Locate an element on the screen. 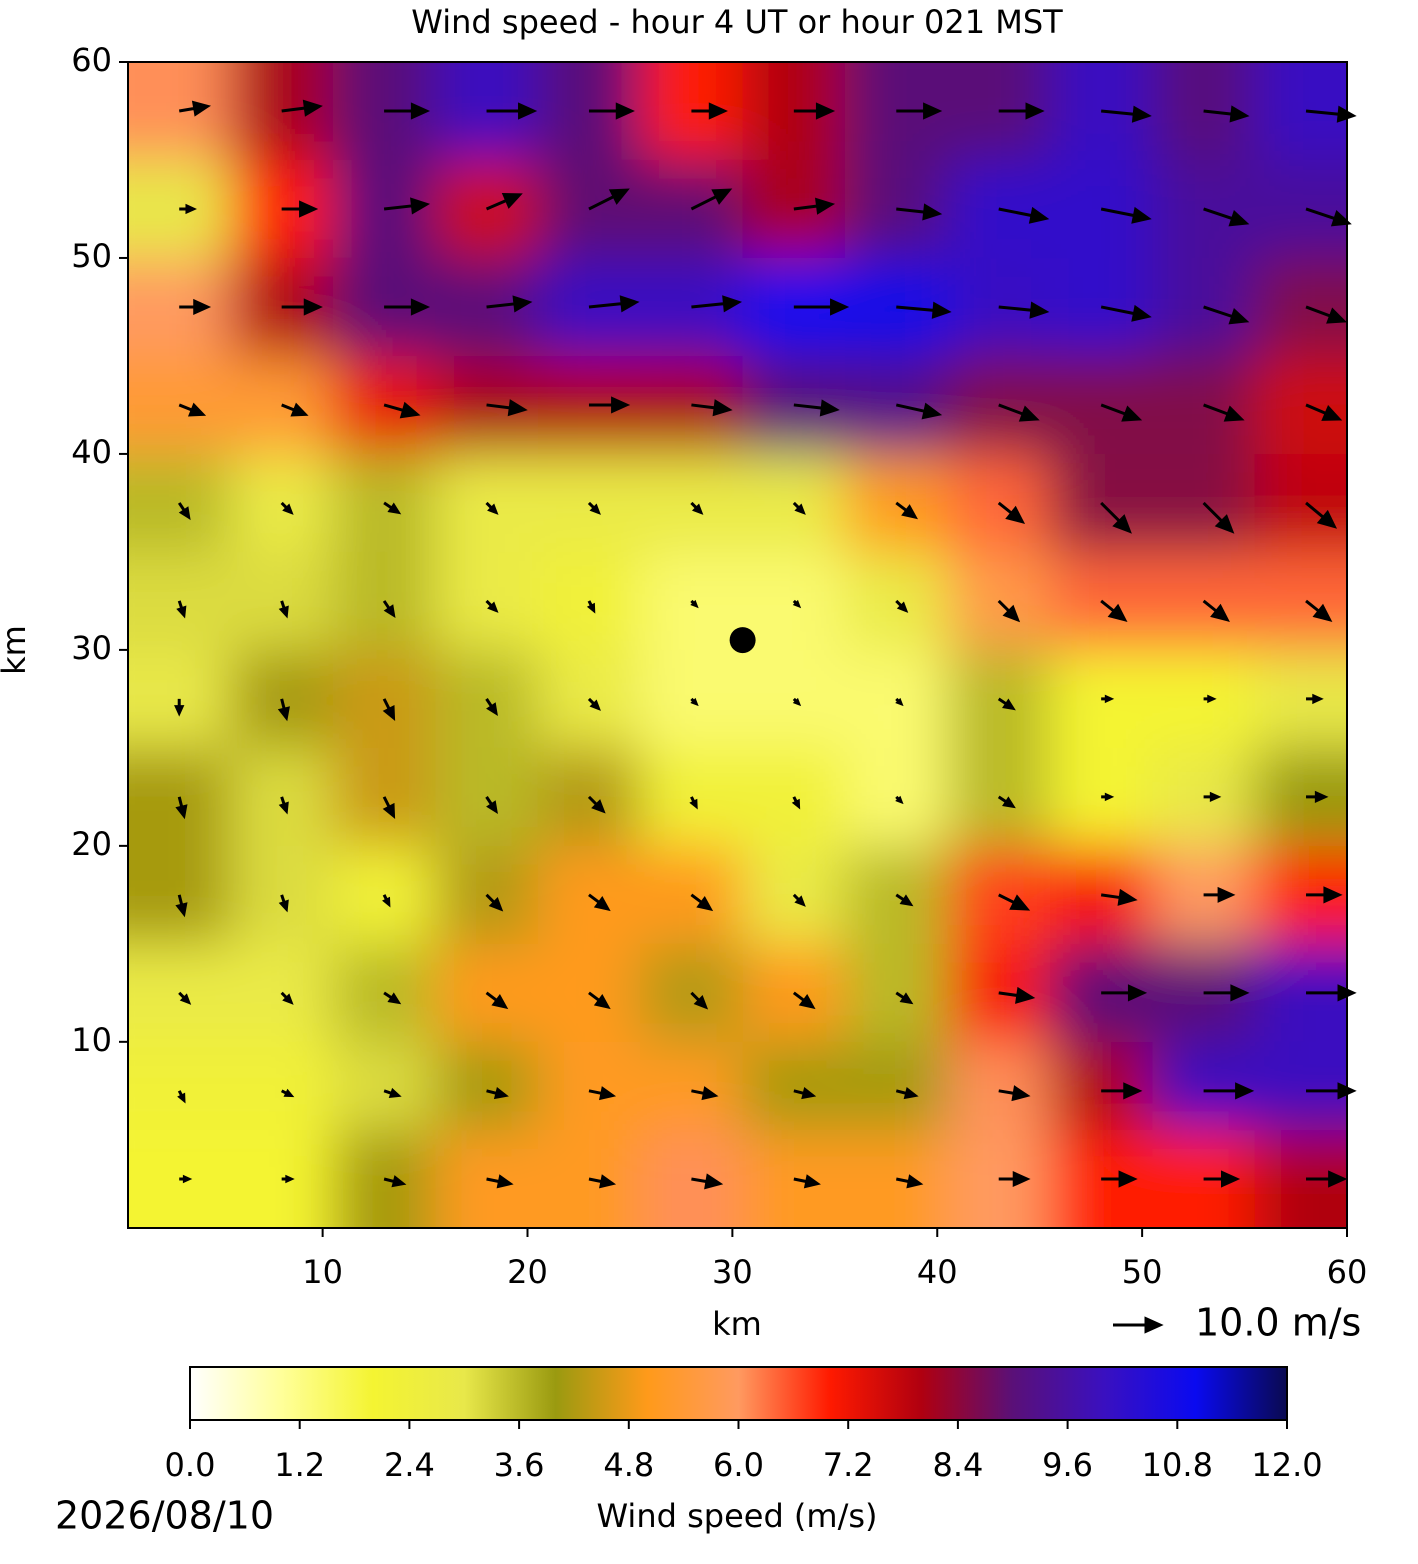 The height and width of the screenshot is (1564, 1418). colorbar-tick-label: 3.6 is located at coordinates (519, 1465).